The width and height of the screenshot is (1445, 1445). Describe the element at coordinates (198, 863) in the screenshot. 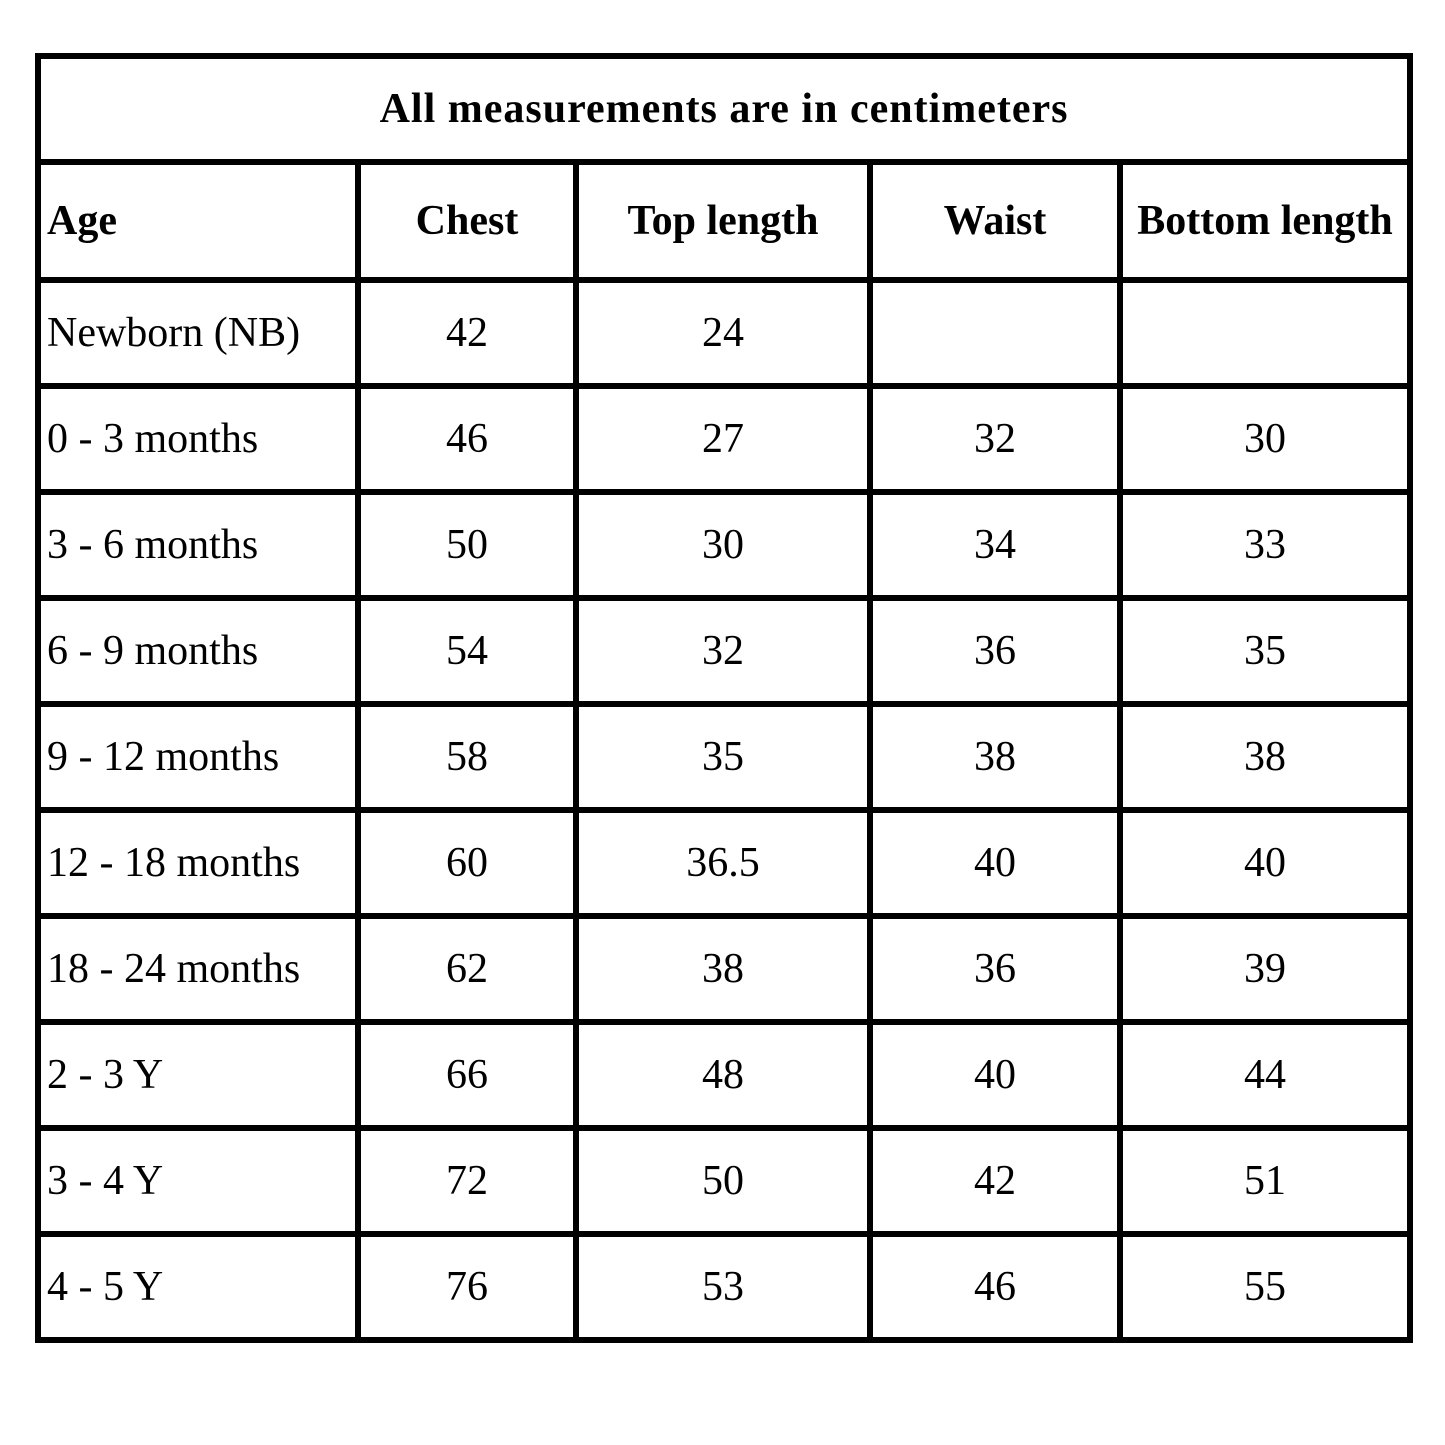

I see `cell-age: 12 - 18 months` at that location.